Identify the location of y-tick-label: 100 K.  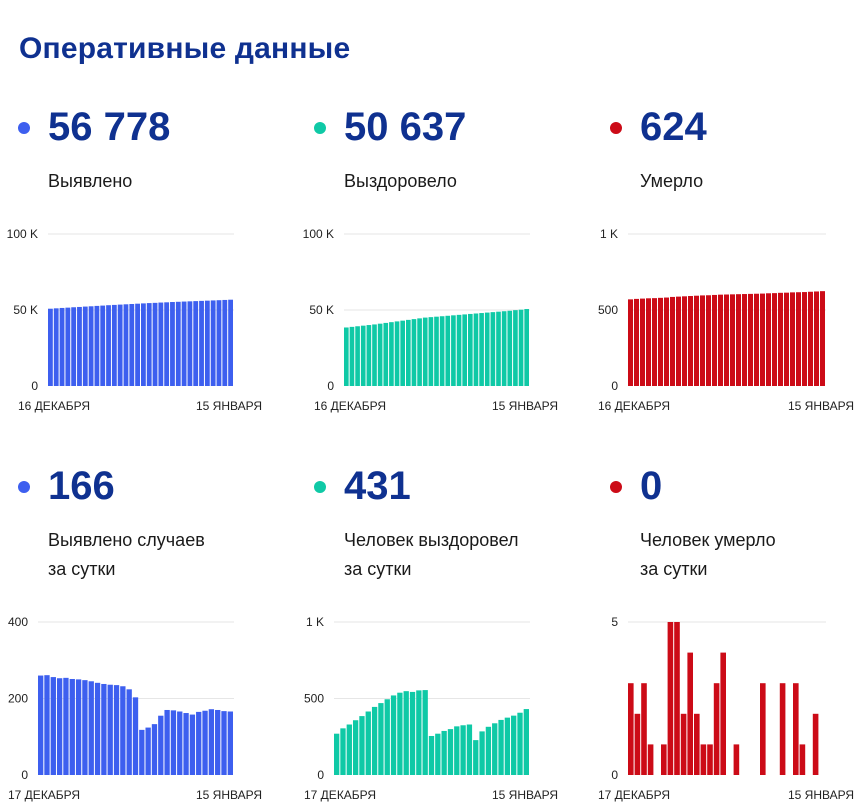
(318, 234).